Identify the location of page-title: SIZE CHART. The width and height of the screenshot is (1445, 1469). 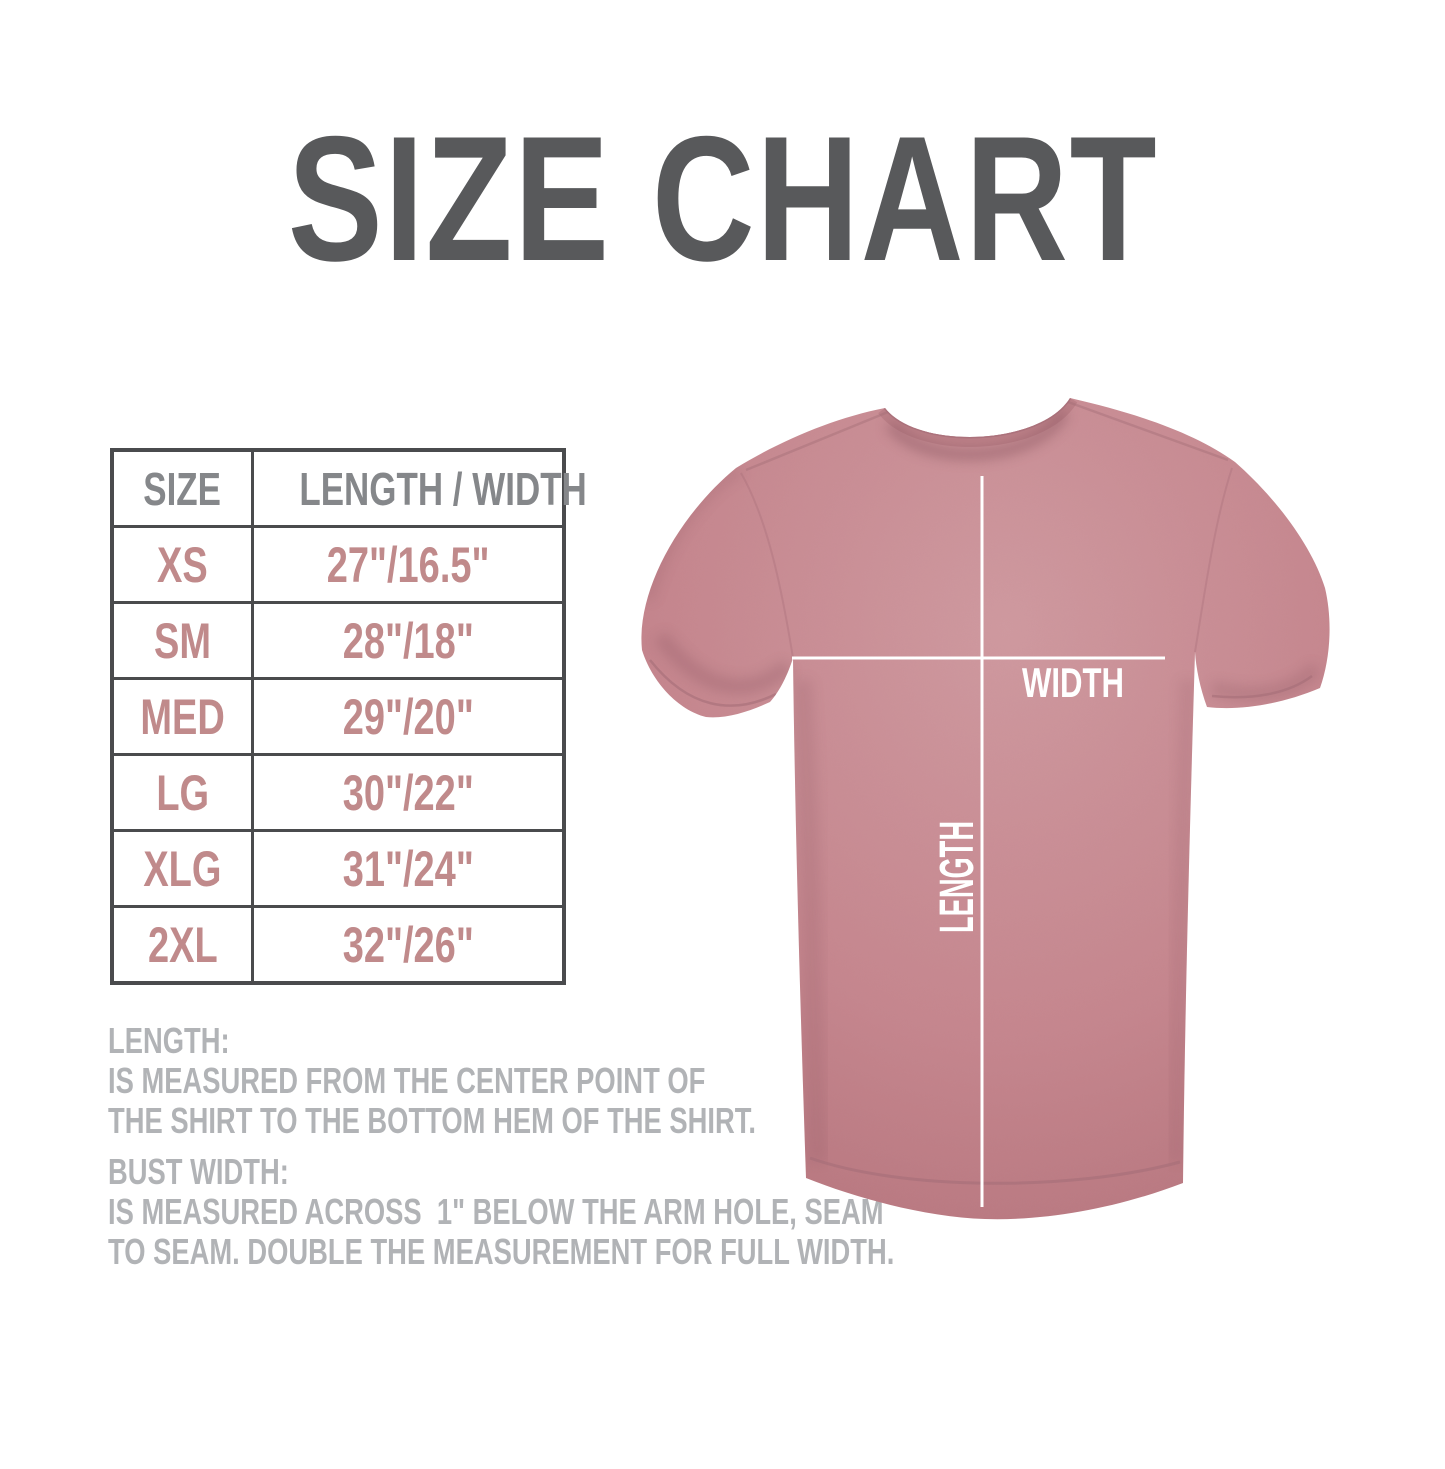
(722, 199).